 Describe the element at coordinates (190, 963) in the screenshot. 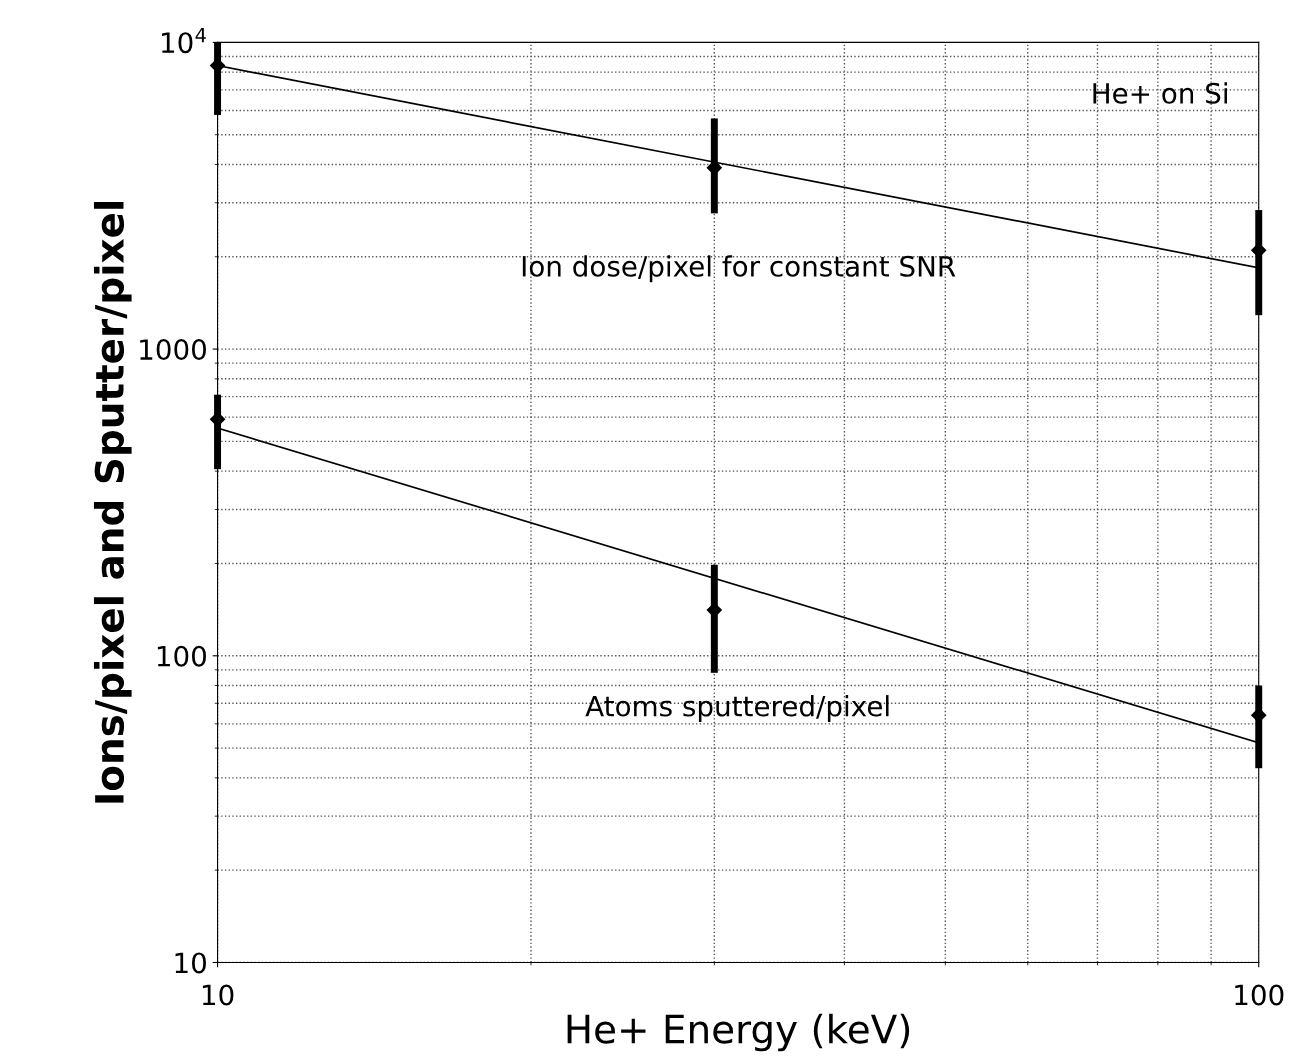

I see `y-tick-label: 10` at that location.